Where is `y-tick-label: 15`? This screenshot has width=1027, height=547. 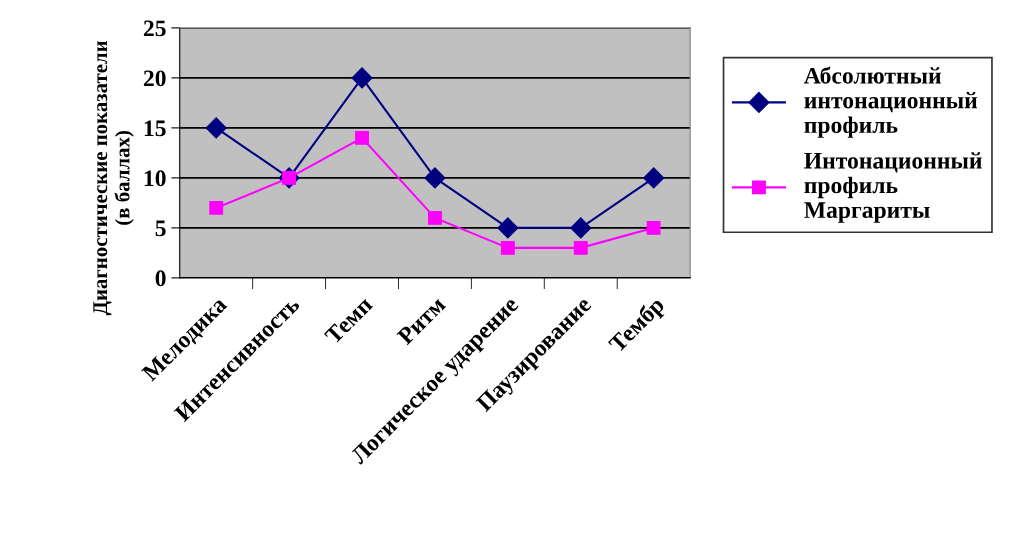
y-tick-label: 15 is located at coordinates (155, 128).